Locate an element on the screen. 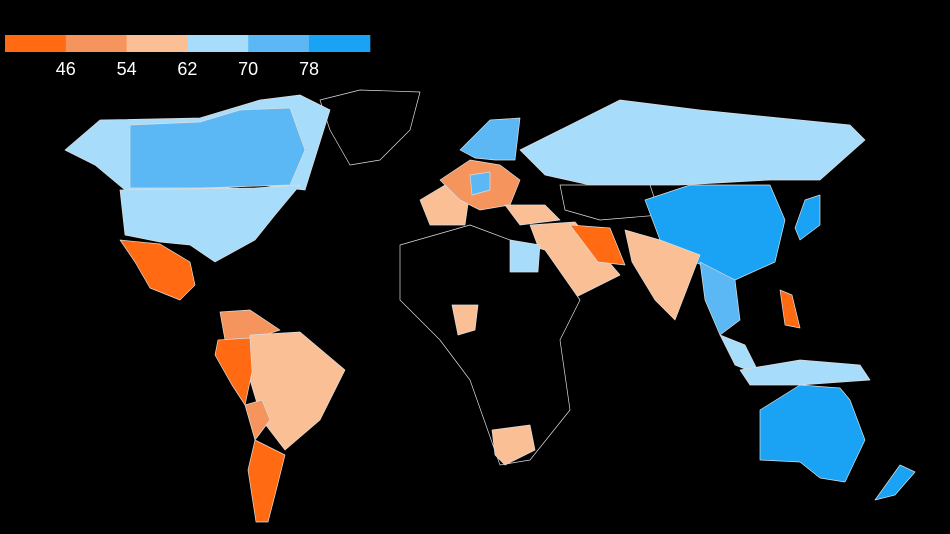  legend-label: 70 is located at coordinates (248, 69).